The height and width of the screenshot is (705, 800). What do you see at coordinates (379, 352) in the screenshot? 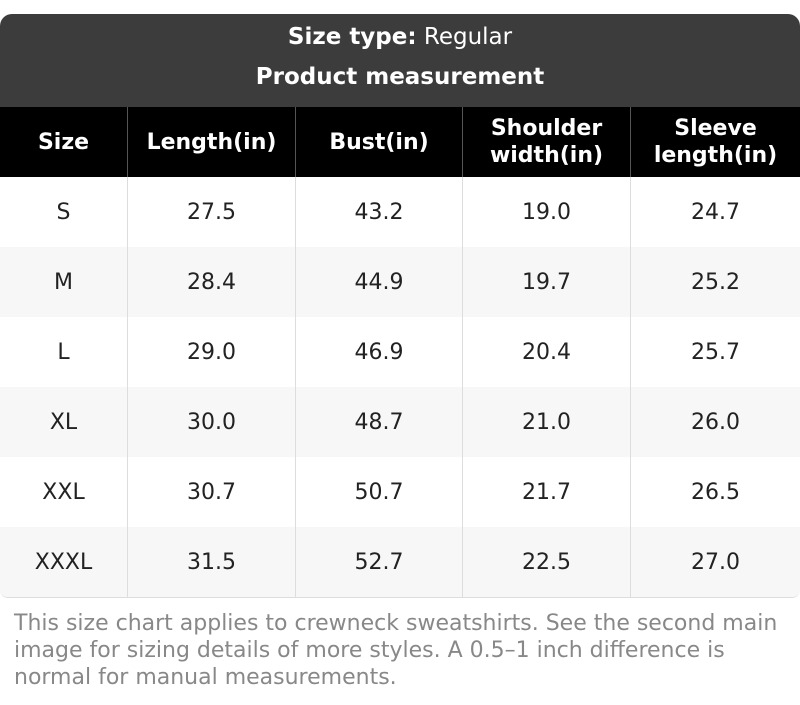
I see `table-cell: 46.9` at bounding box center [379, 352].